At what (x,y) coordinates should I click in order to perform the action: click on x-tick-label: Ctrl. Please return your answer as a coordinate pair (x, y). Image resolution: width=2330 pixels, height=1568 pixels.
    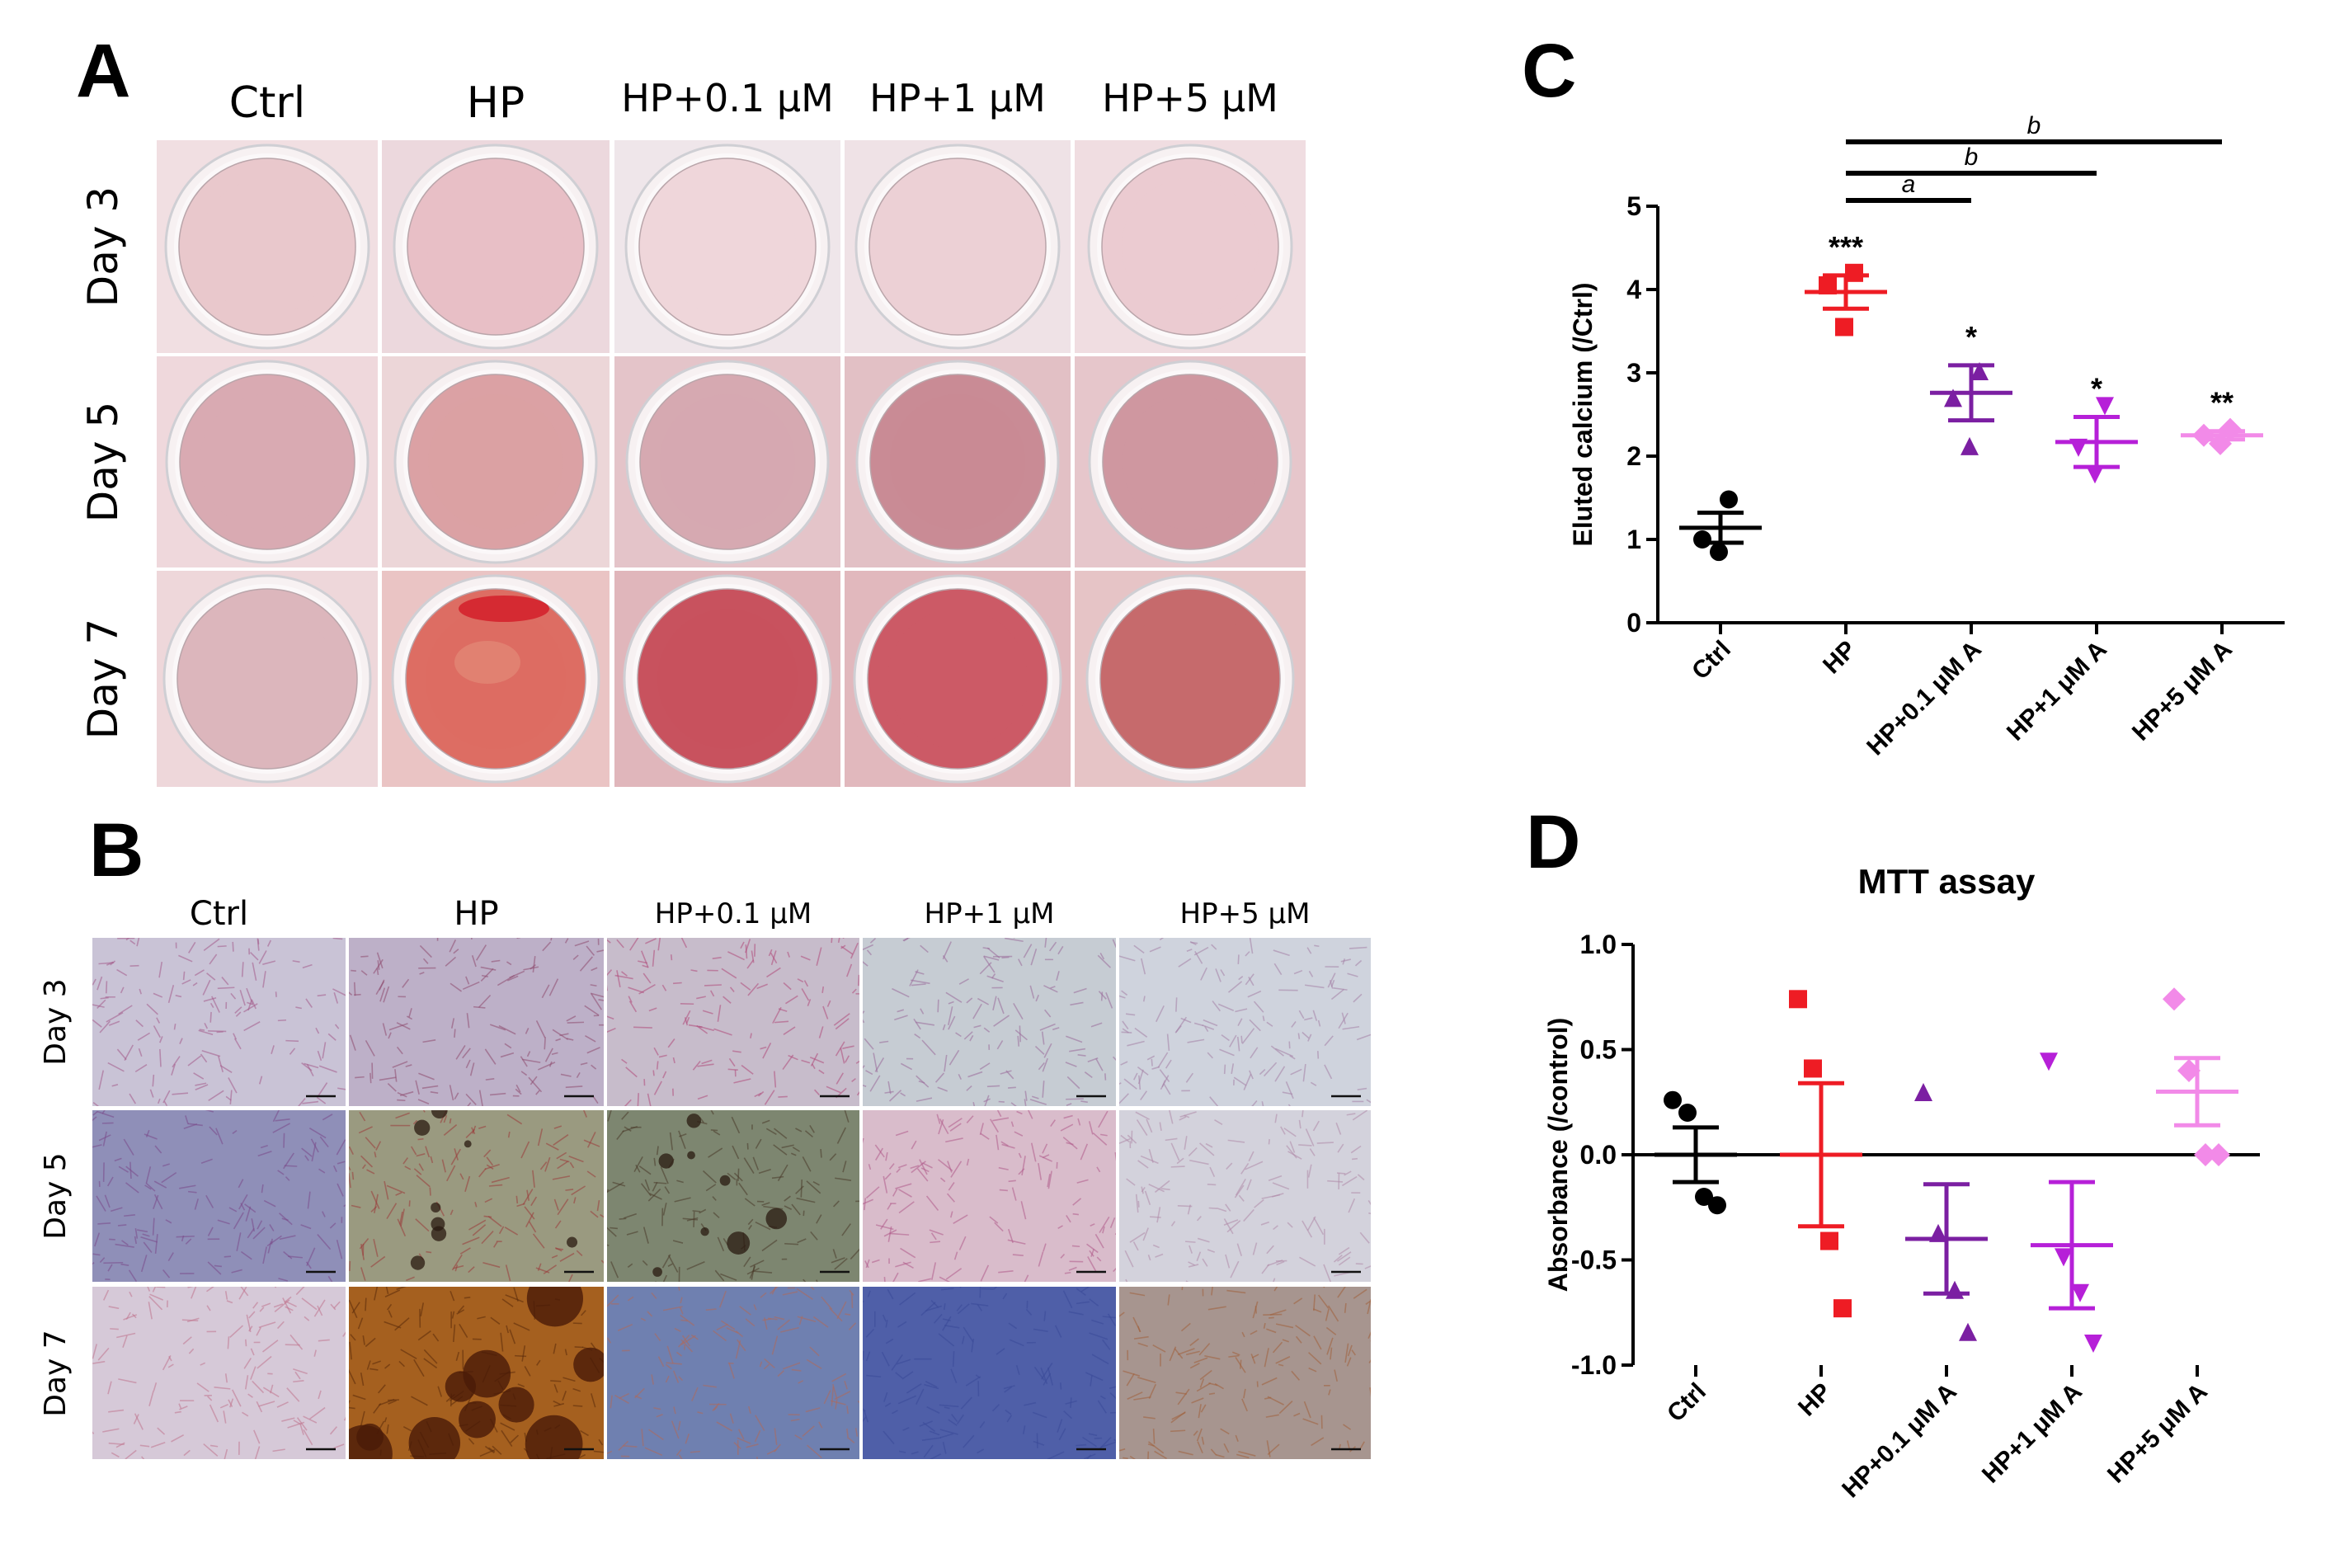
    Looking at the image, I should click on (1686, 1403).